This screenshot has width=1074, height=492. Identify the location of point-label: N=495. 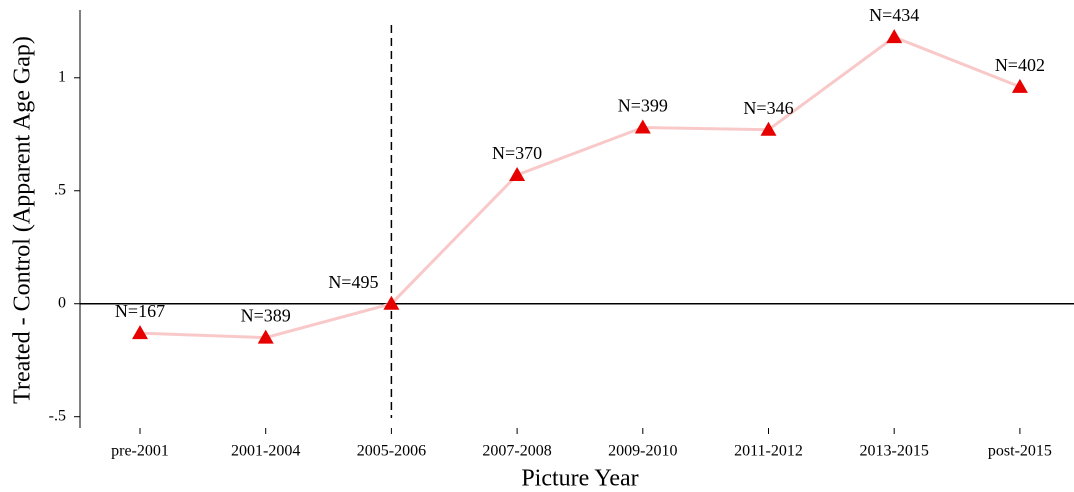
(353, 282).